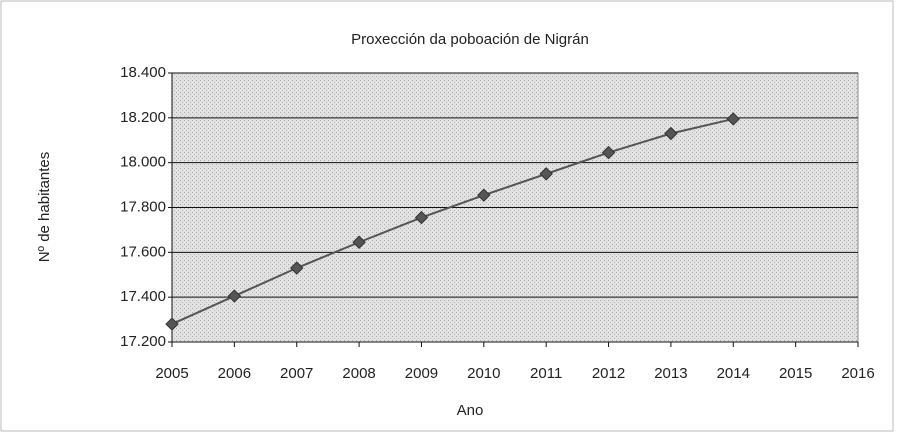  Describe the element at coordinates (795, 373) in the screenshot. I see `x-tick-label: 2015` at that location.